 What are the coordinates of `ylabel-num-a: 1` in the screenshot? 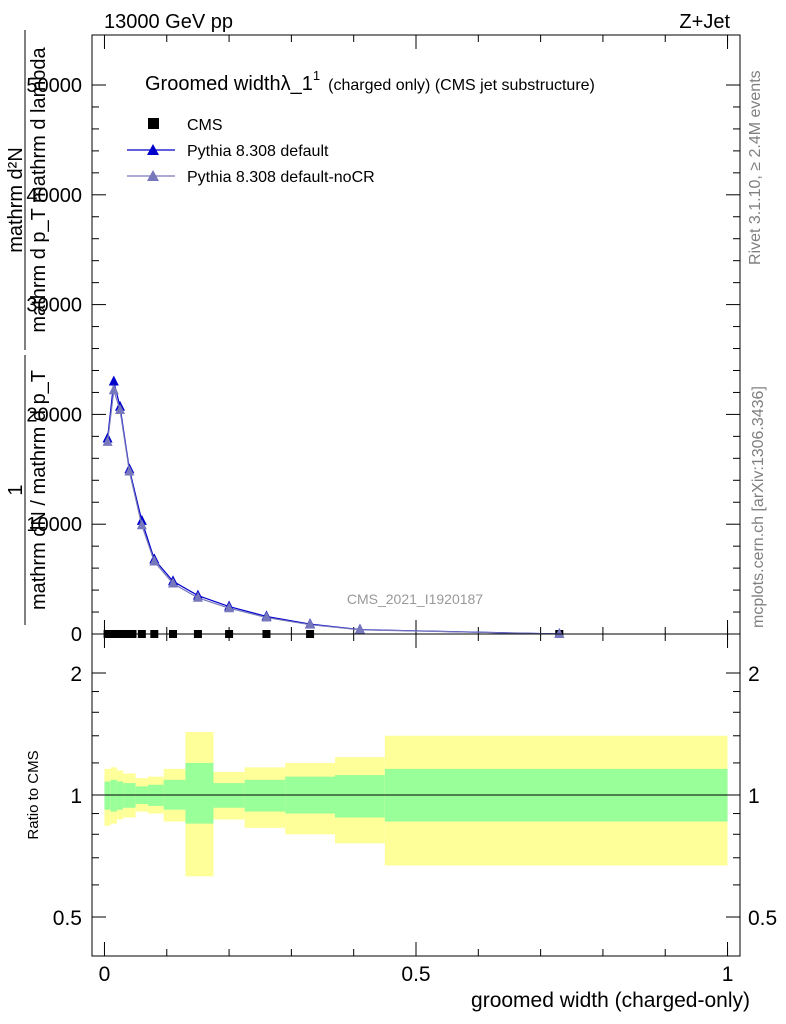 It's located at (16, 489).